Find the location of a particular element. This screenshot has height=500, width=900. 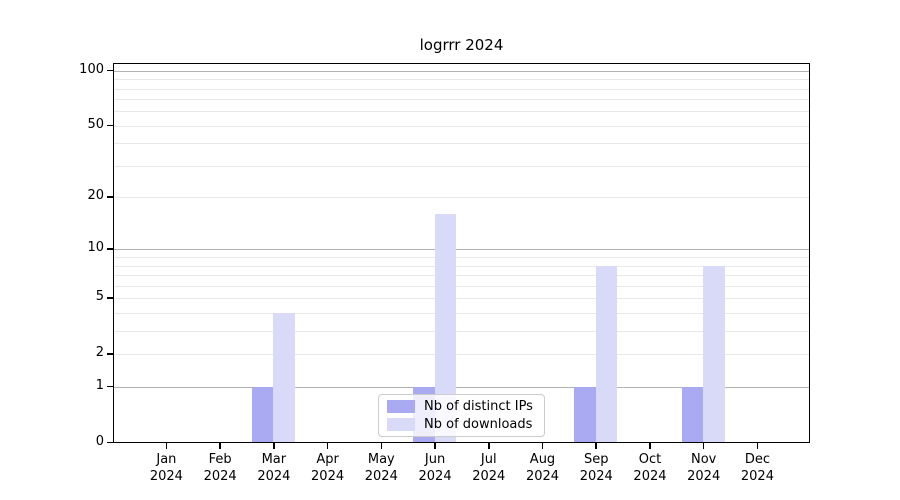

bar-downloads-nov is located at coordinates (714, 354).